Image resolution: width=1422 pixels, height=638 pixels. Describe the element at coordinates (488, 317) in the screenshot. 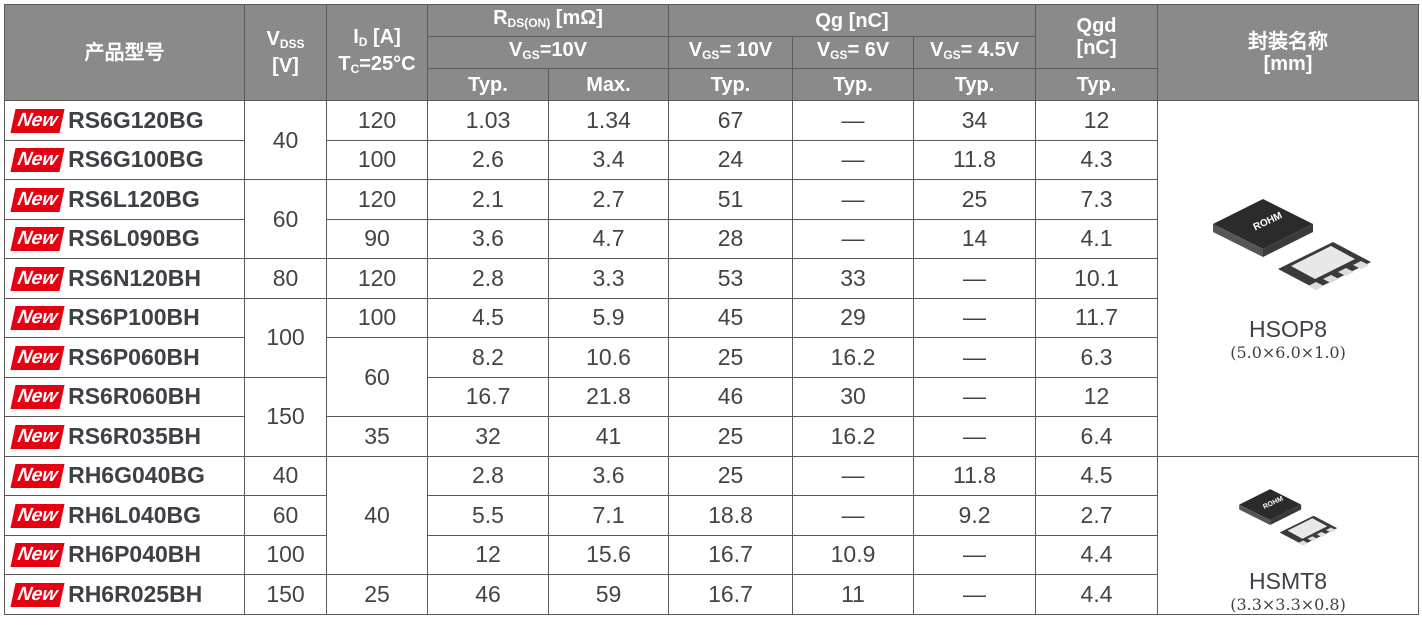

I see `rds-typ-cell: 4.5` at that location.